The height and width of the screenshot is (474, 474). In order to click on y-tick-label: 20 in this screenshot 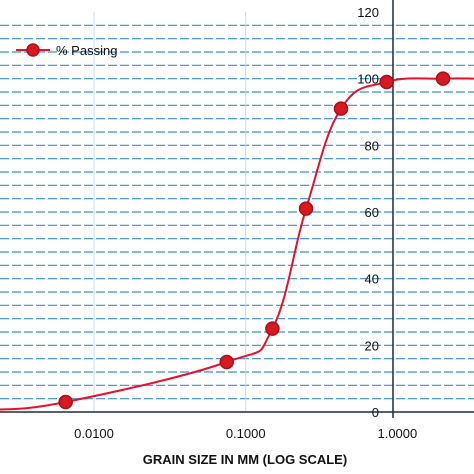, I will do `click(372, 345)`.